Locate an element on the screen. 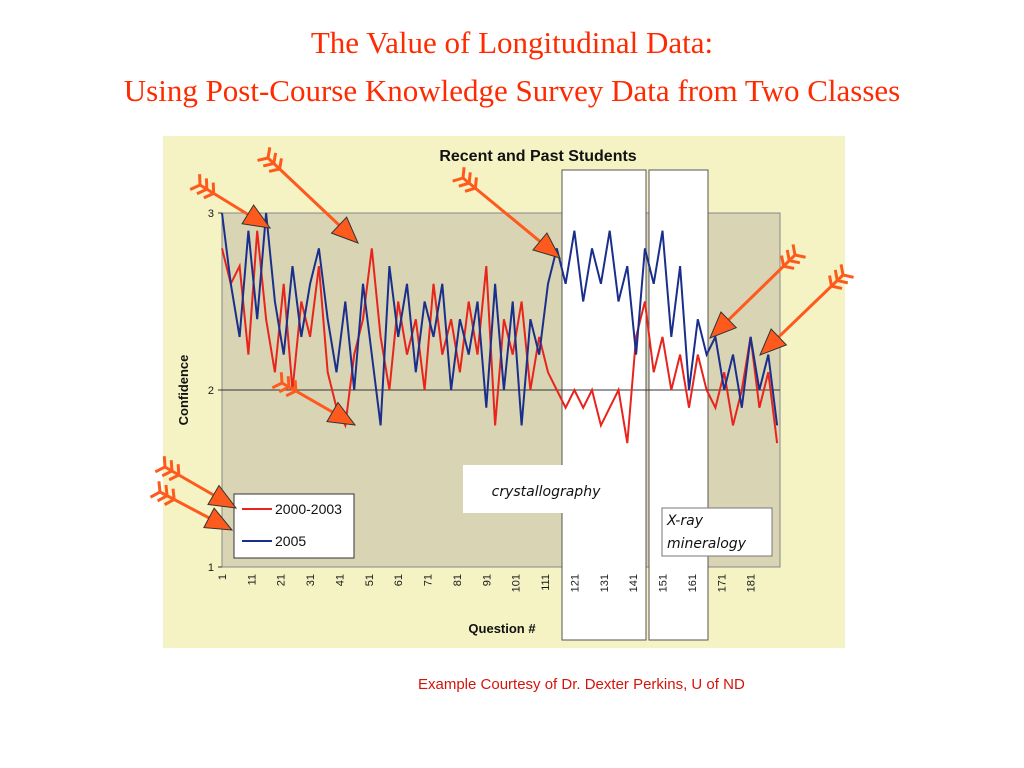 The height and width of the screenshot is (768, 1024). y-axis-label: Confidence is located at coordinates (183, 390).